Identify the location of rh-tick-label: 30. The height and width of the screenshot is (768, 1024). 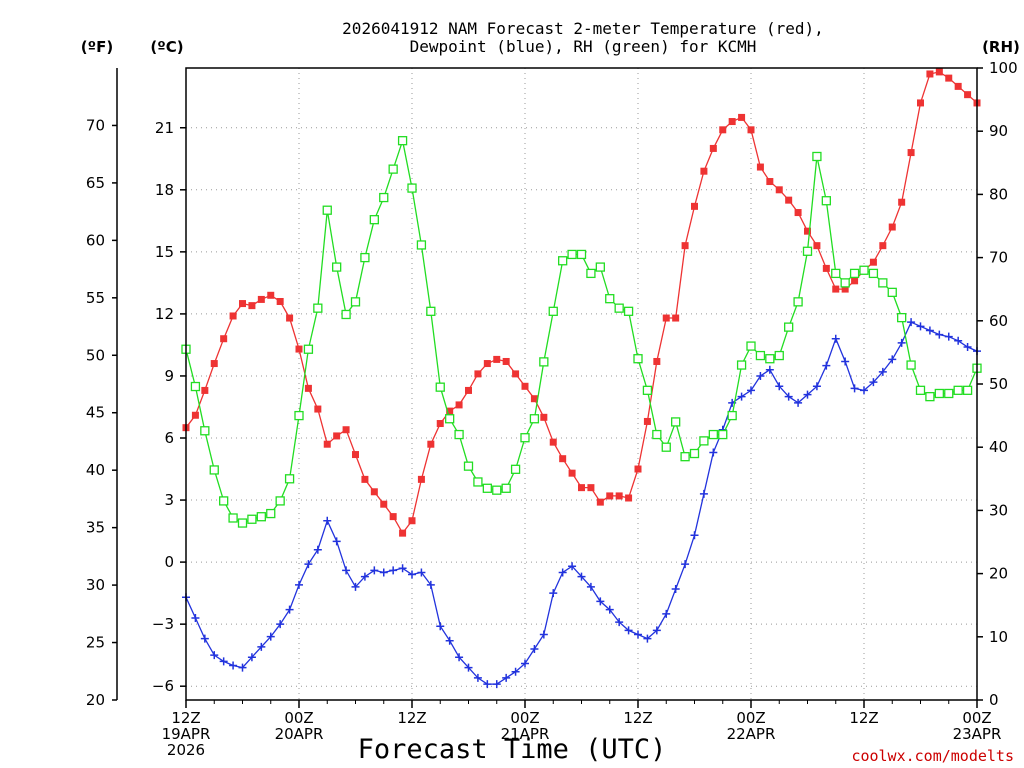
(998, 510).